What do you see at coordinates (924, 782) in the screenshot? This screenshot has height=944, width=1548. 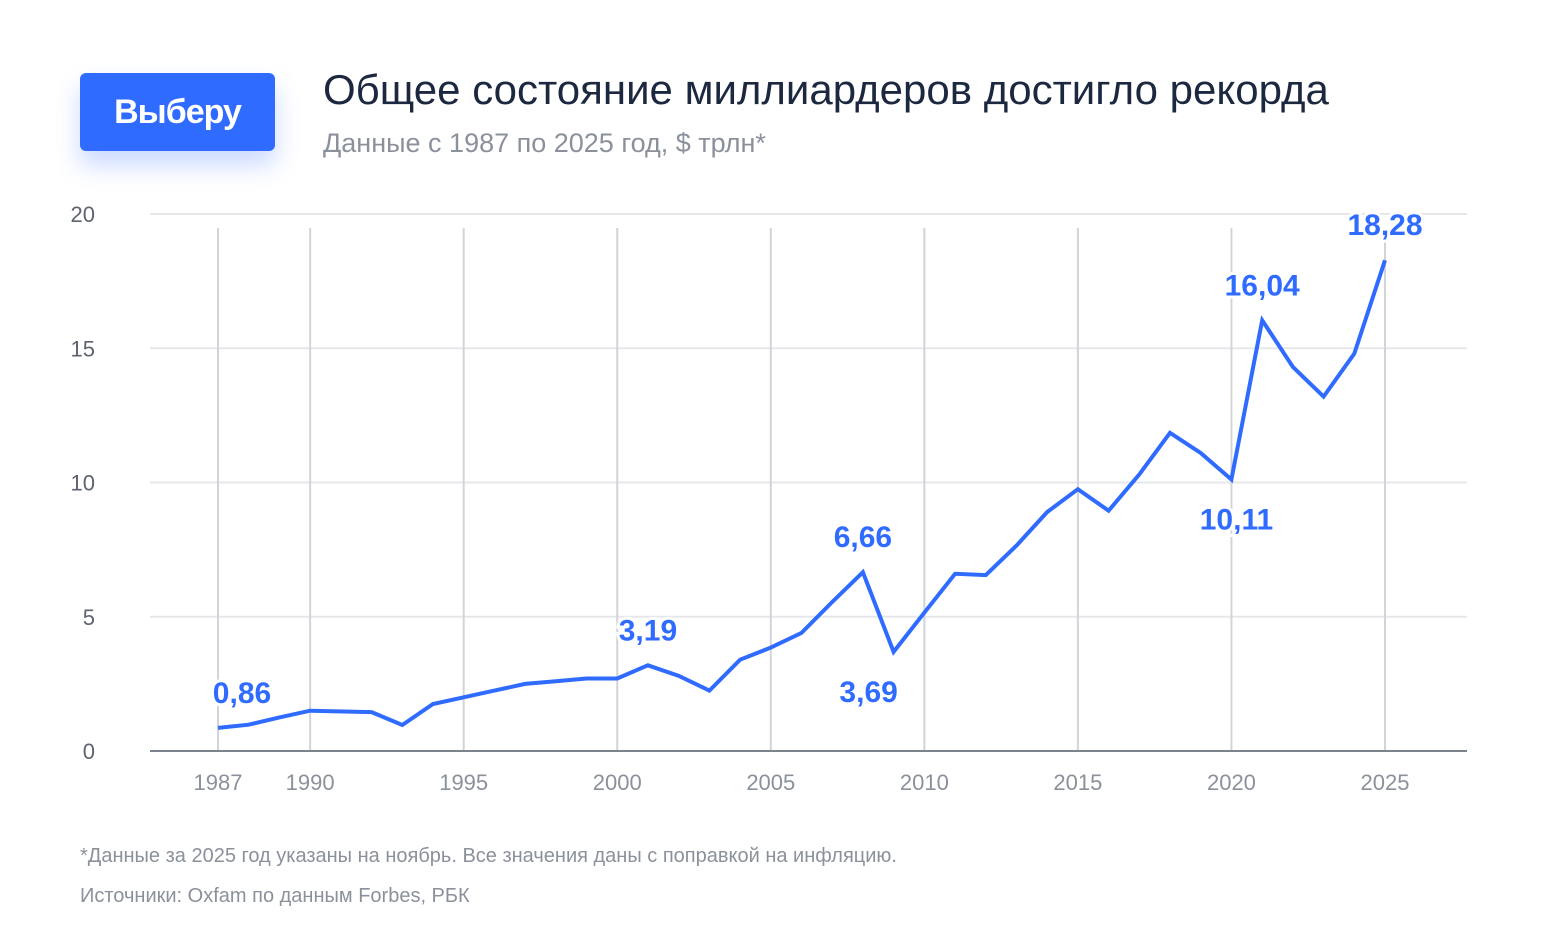 I see `x-tick-label: 2010` at bounding box center [924, 782].